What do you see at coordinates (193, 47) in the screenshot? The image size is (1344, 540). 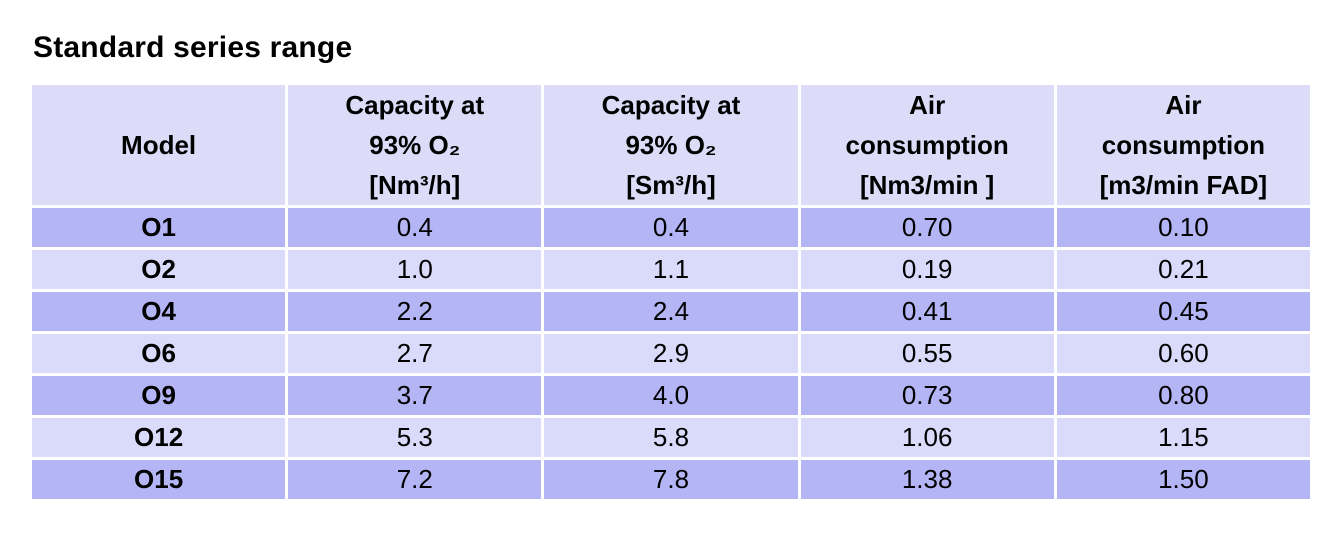 I see `page-title: Standard series range` at bounding box center [193, 47].